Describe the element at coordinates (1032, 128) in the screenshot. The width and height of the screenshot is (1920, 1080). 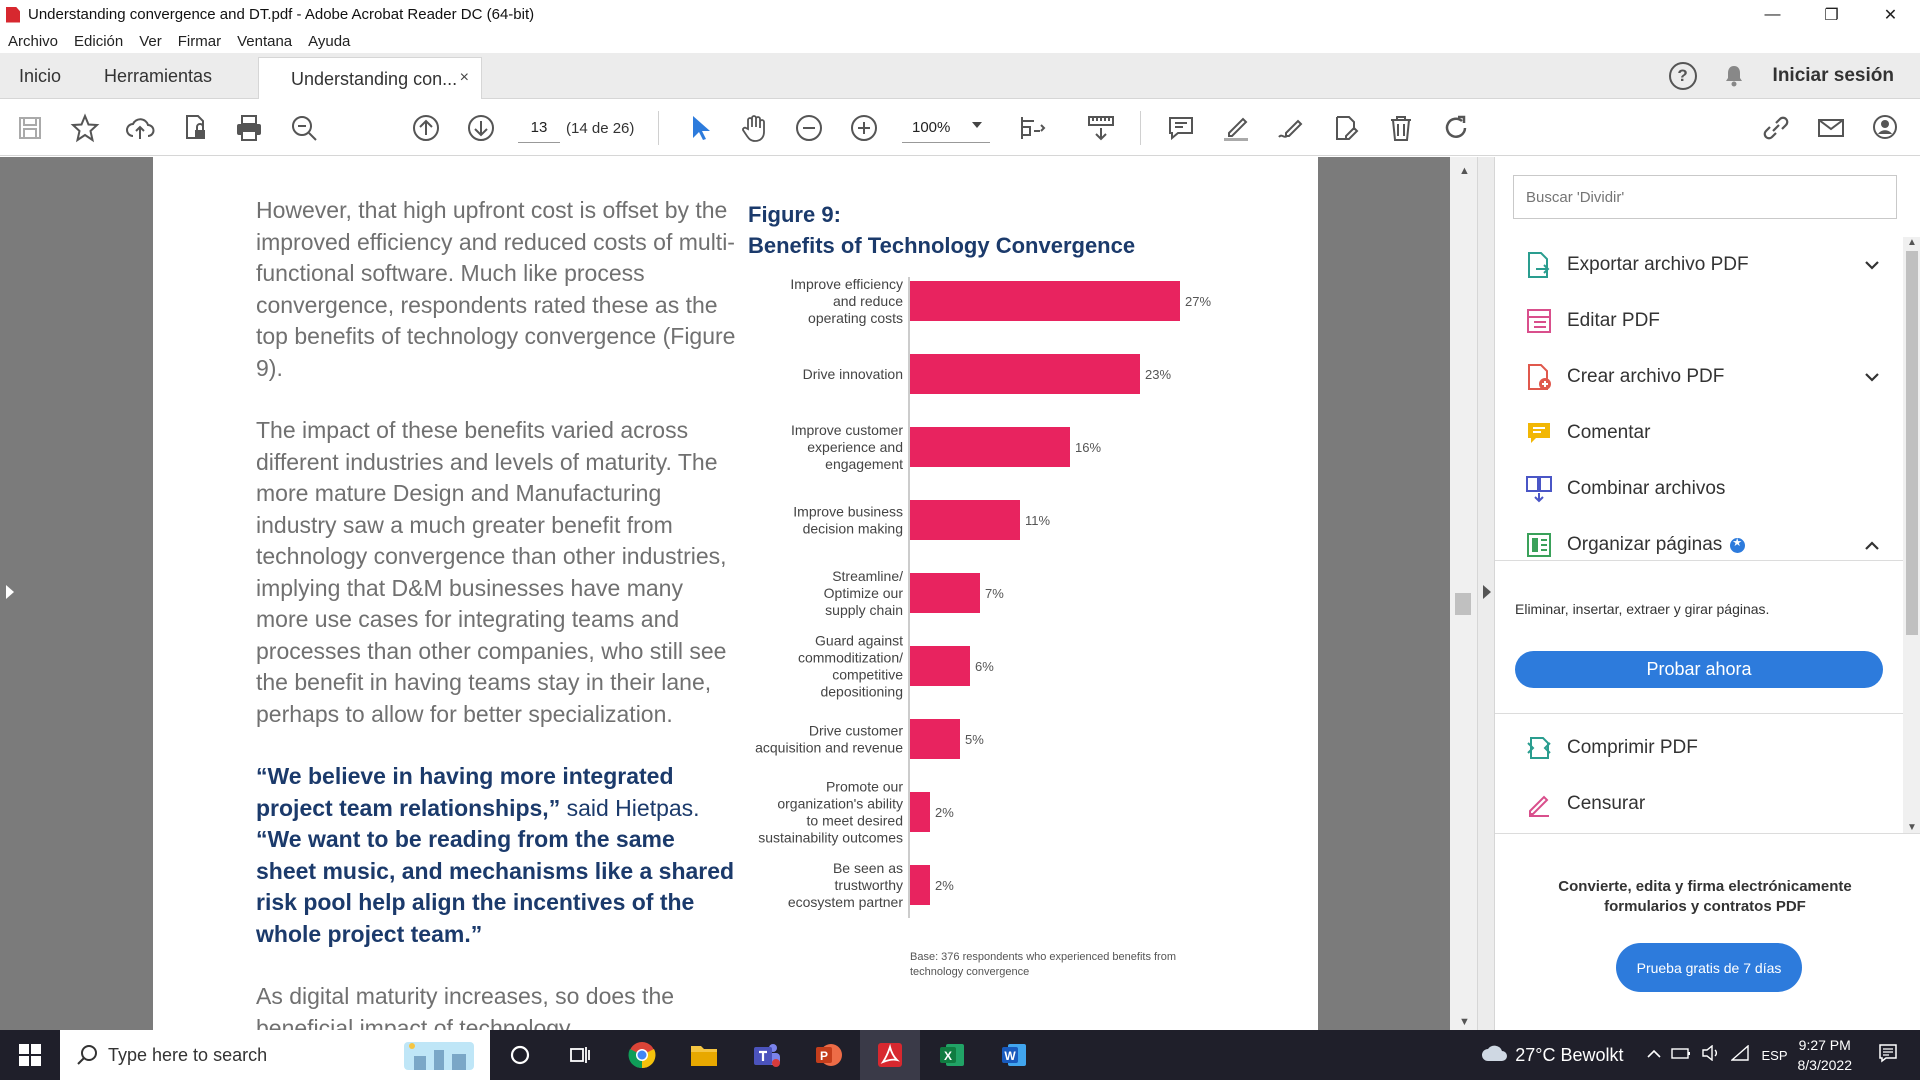
I see `page-display-icon` at that location.